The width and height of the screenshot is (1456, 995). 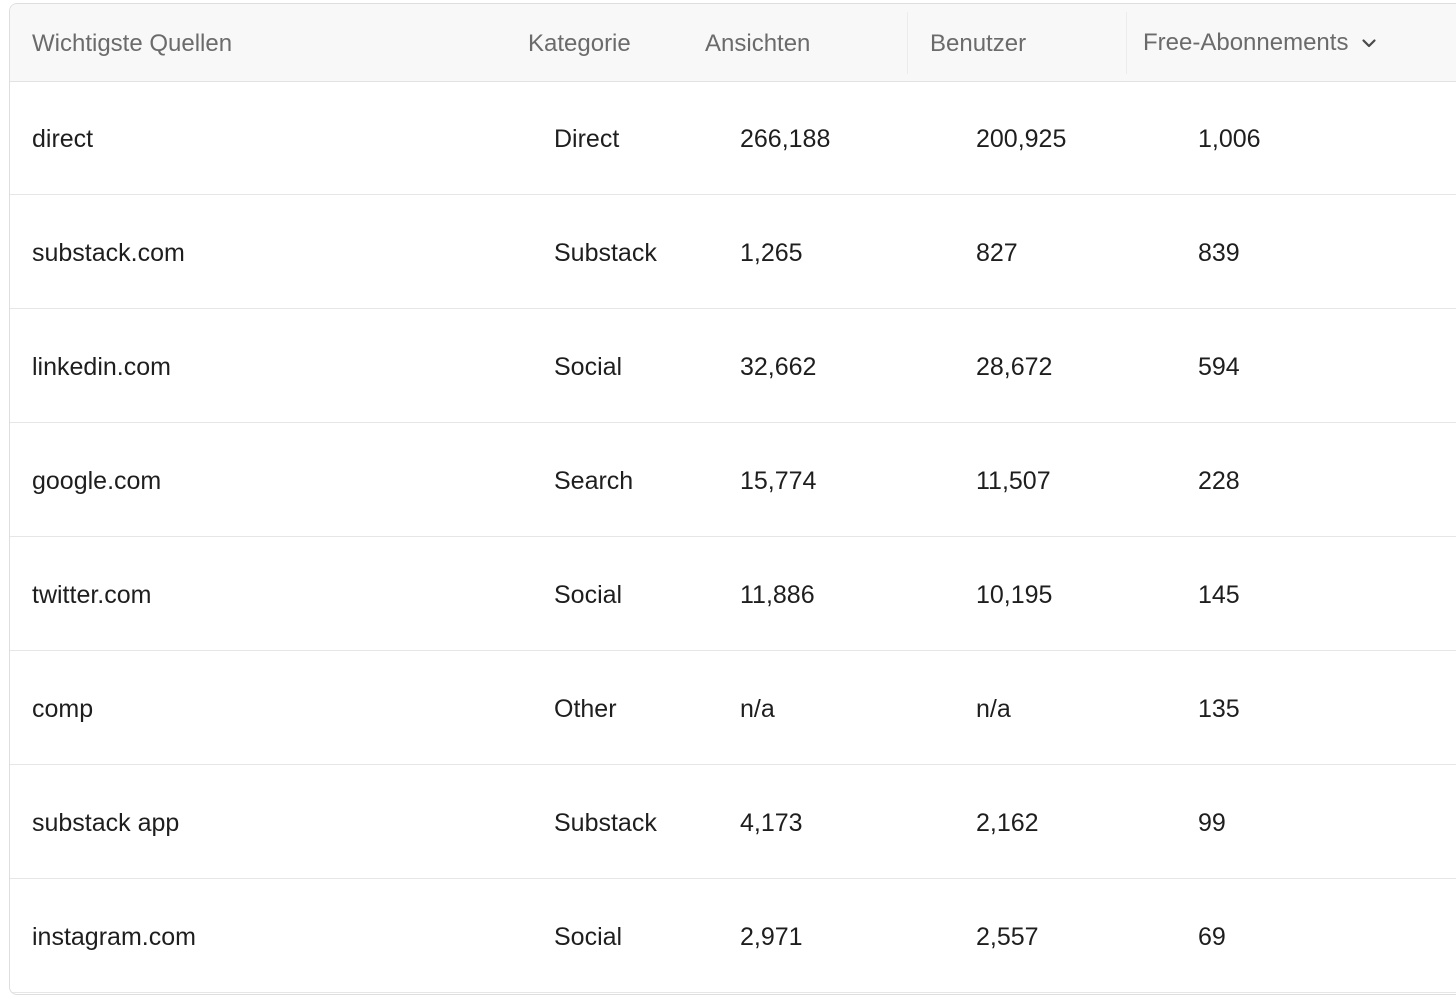 What do you see at coordinates (97, 481) in the screenshot?
I see `cell-source: google.com` at bounding box center [97, 481].